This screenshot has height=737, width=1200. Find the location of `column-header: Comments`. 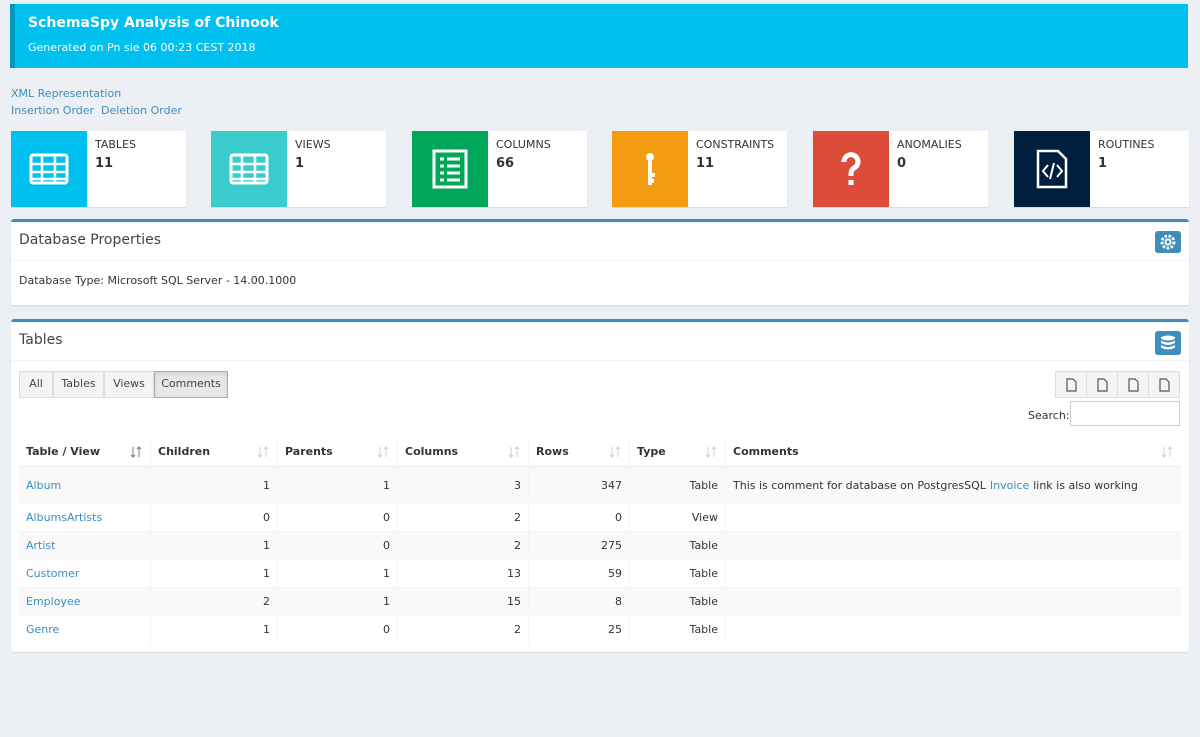

column-header: Comments is located at coordinates (953, 452).